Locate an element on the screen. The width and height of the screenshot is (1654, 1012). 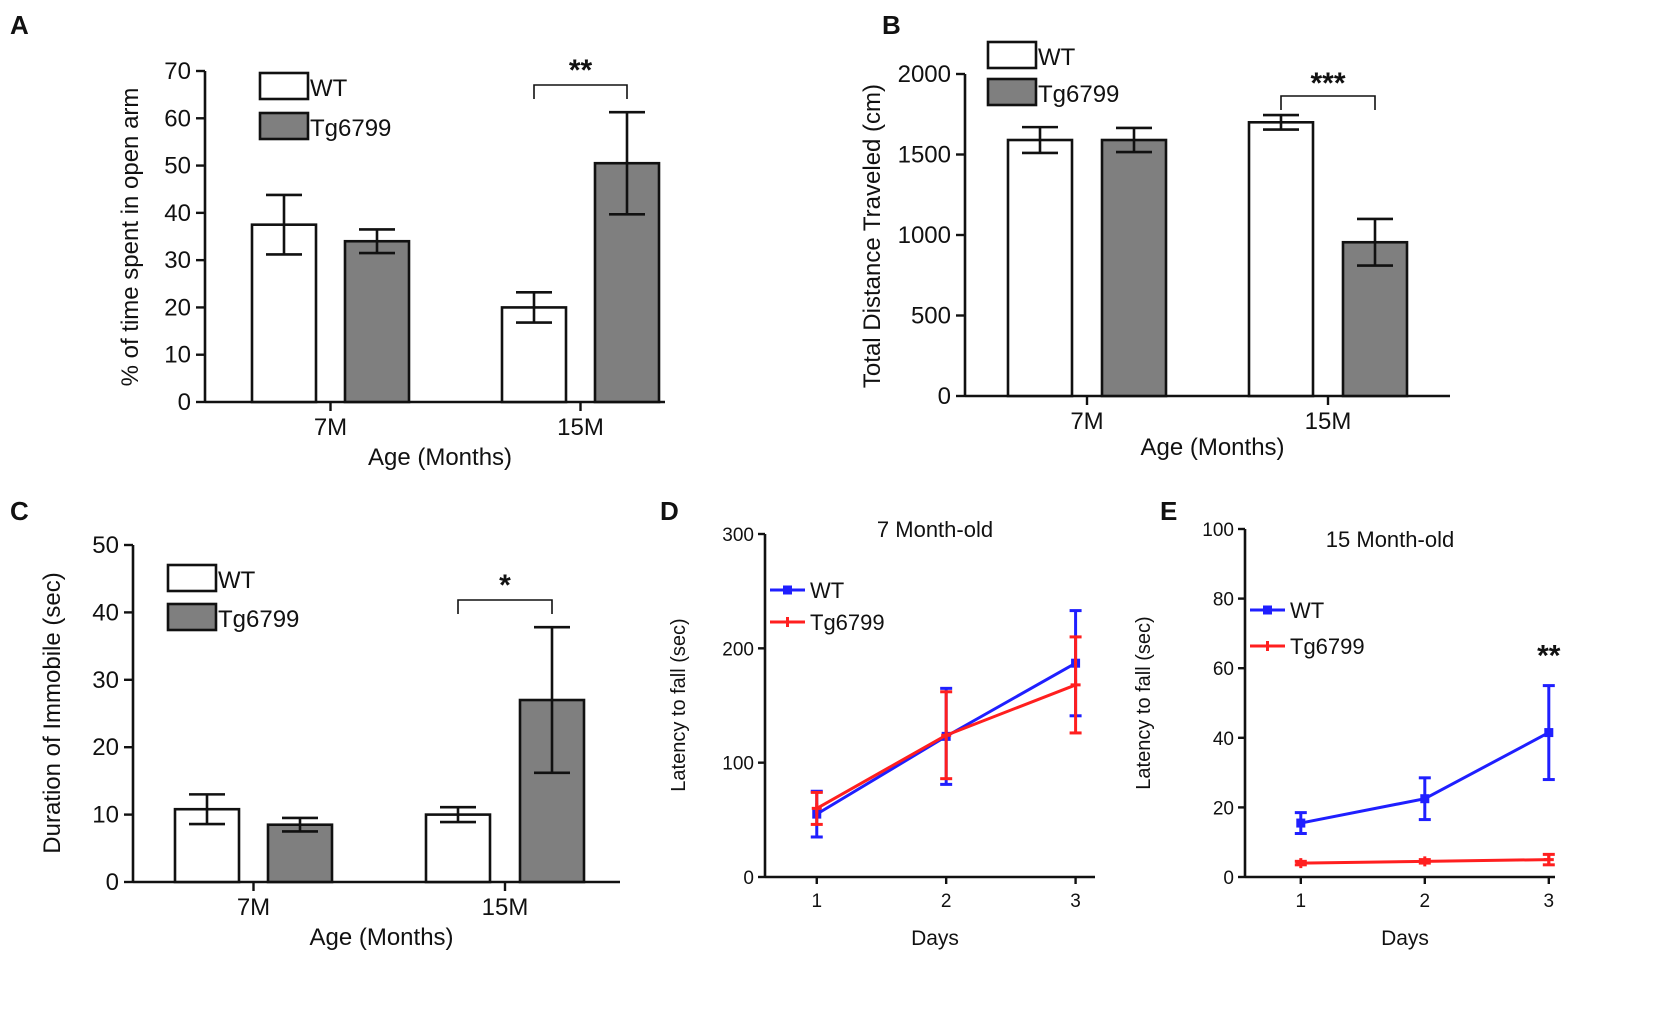
panel-a-significance-label: ** is located at coordinates (581, 70).